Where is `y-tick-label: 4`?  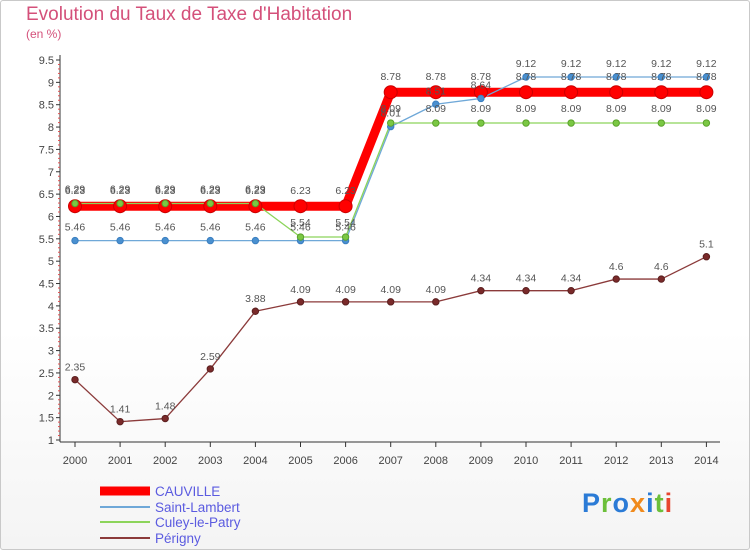
y-tick-label: 4 is located at coordinates (51, 307).